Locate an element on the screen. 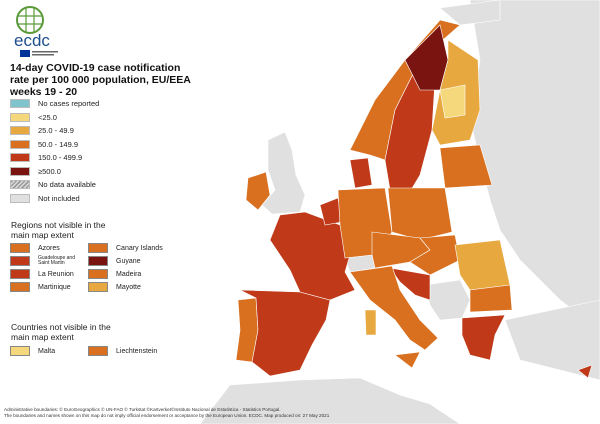 This screenshot has height=424, width=600. legend-item-50-149: 50.0 - 149.9 is located at coordinates (54, 145).